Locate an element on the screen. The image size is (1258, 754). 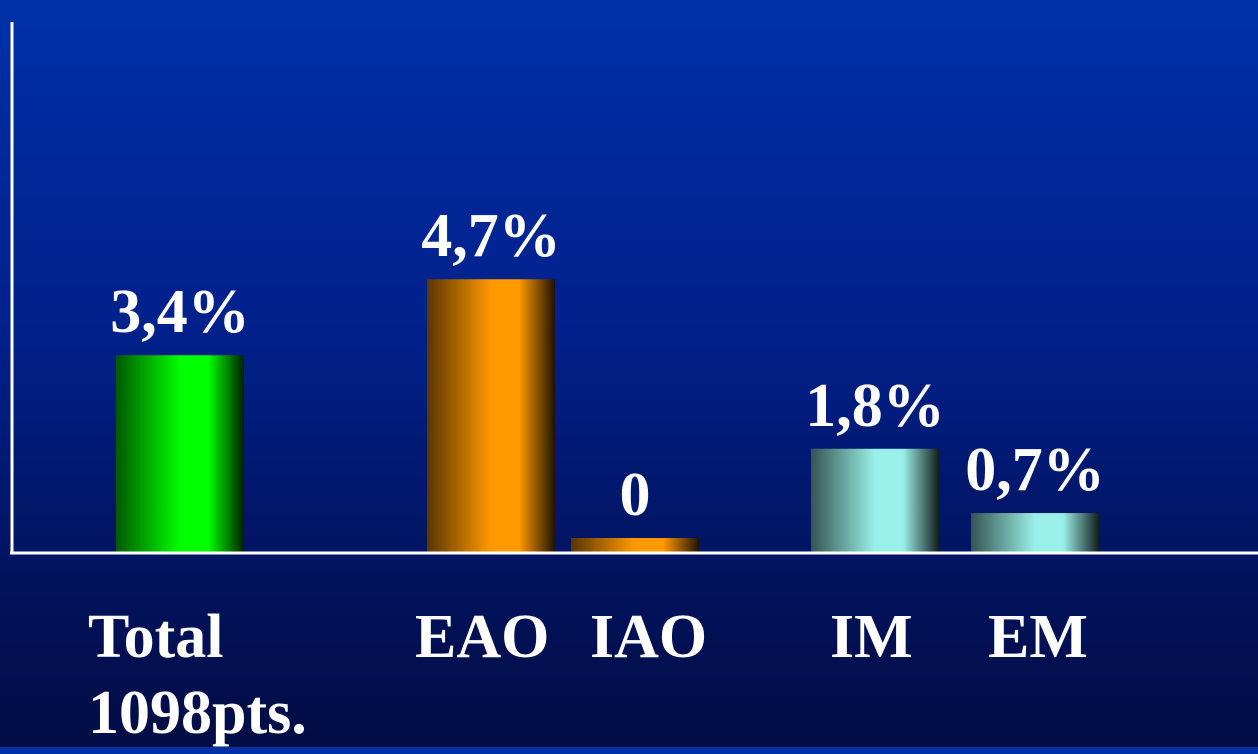
category-label-0-line-0: Total is located at coordinates (156, 637).